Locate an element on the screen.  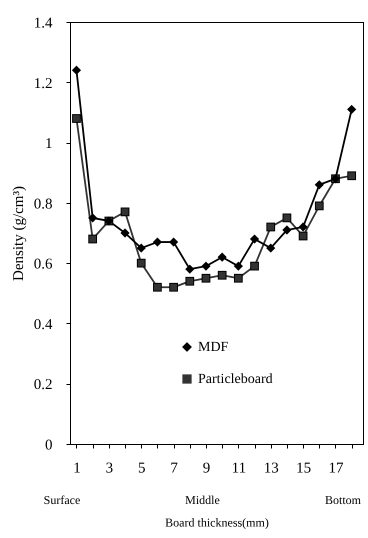
x-tick-label: 7 is located at coordinates (174, 468).